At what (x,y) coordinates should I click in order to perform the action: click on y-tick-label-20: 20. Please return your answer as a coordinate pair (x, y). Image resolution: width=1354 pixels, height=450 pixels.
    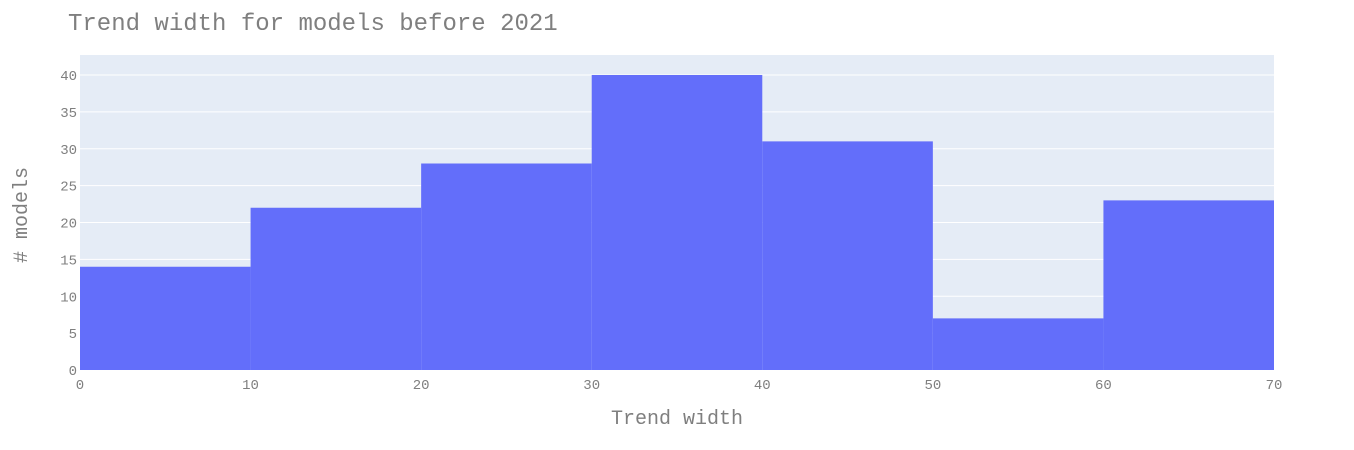
    Looking at the image, I should click on (68, 225).